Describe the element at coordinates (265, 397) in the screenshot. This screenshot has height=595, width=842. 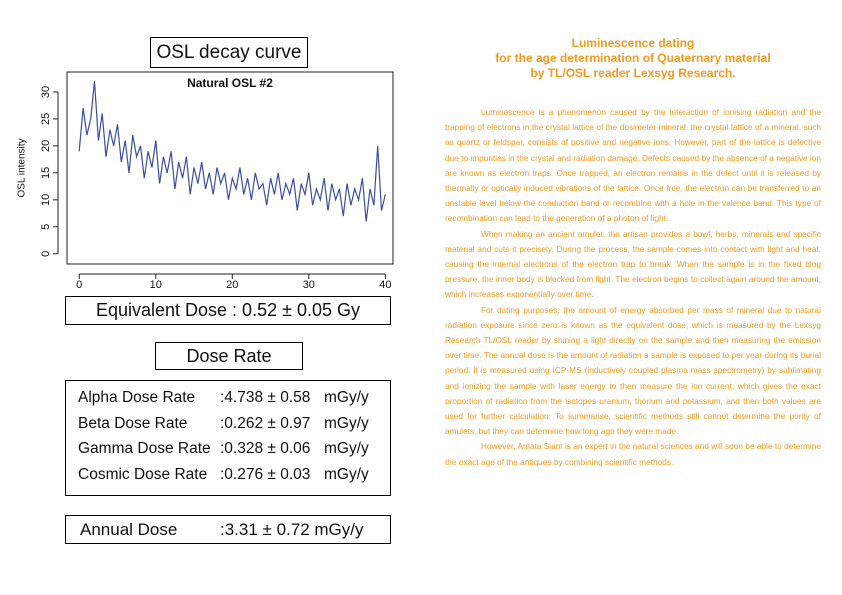
I see `dose-rate-value: :4.738 ± 0.58` at that location.